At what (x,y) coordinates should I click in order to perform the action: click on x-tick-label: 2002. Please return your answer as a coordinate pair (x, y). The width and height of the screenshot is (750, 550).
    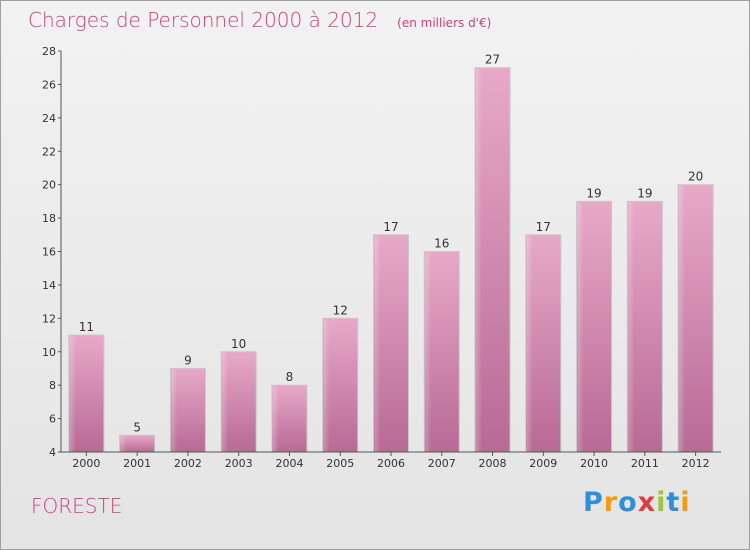
    Looking at the image, I should click on (188, 463).